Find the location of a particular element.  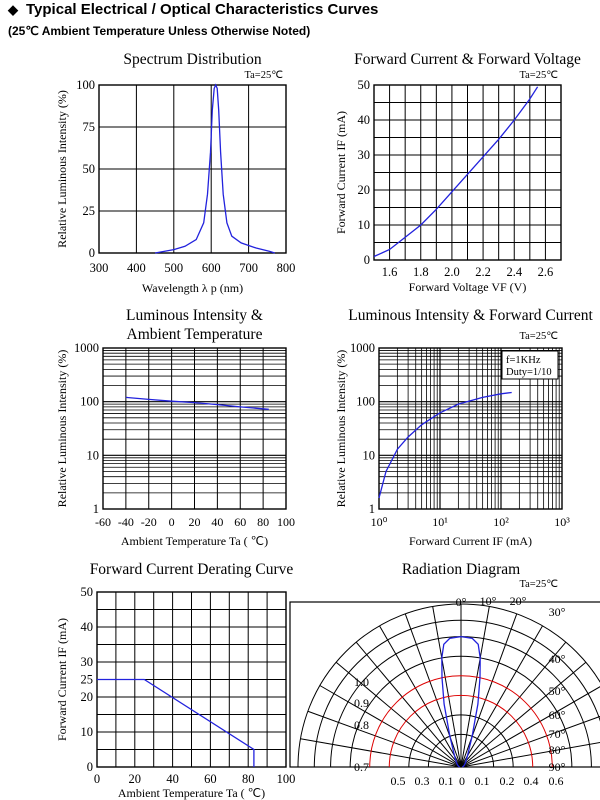

radiation-radial-label: 0.9 is located at coordinates (361, 703).